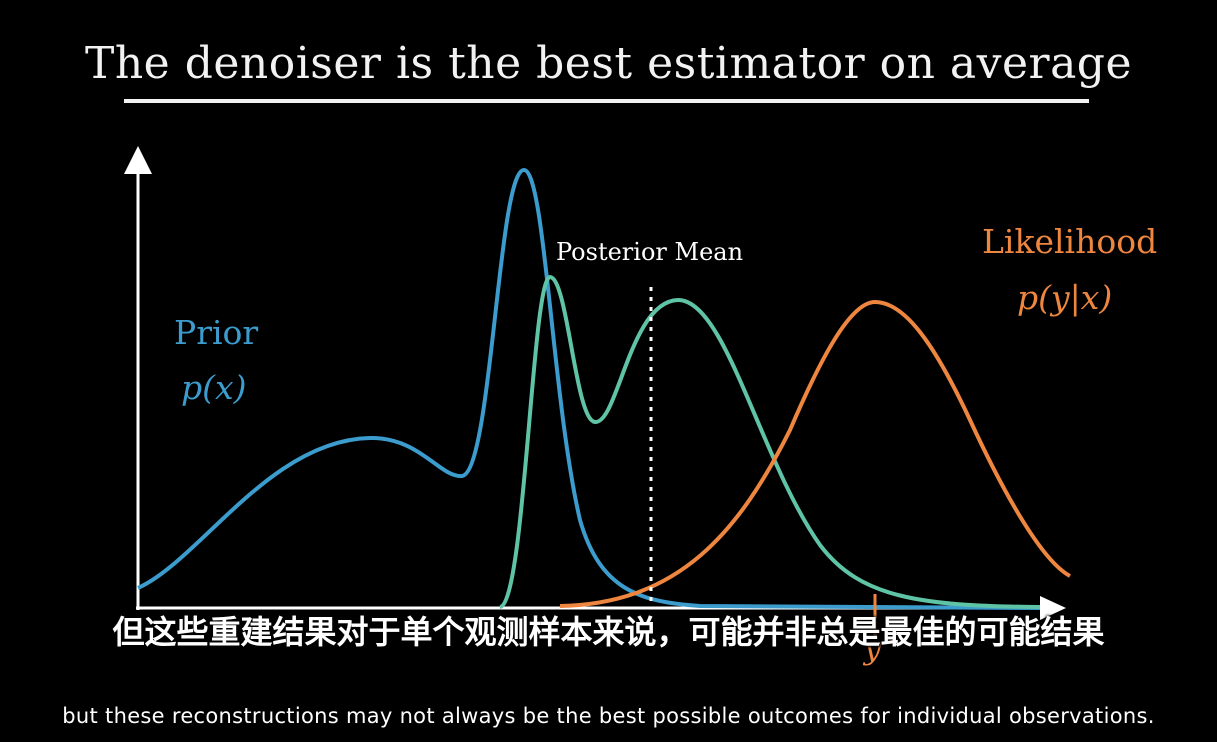 The image size is (1217, 742). What do you see at coordinates (872, 649) in the screenshot?
I see `observation-label: y` at bounding box center [872, 649].